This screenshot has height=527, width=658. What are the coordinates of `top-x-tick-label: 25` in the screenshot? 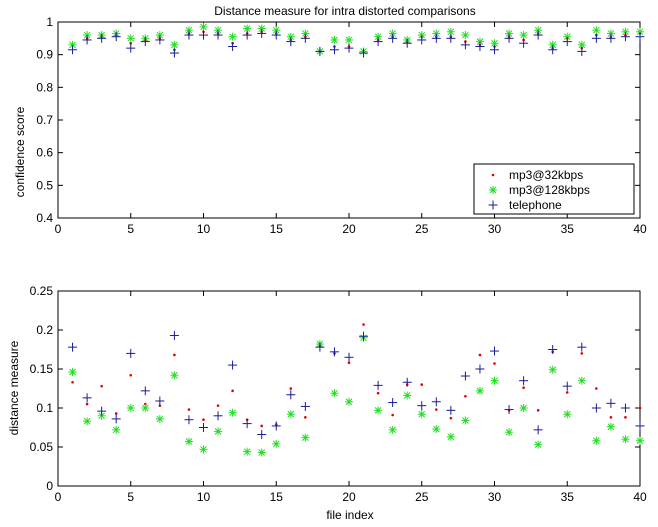 It's located at (422, 229).